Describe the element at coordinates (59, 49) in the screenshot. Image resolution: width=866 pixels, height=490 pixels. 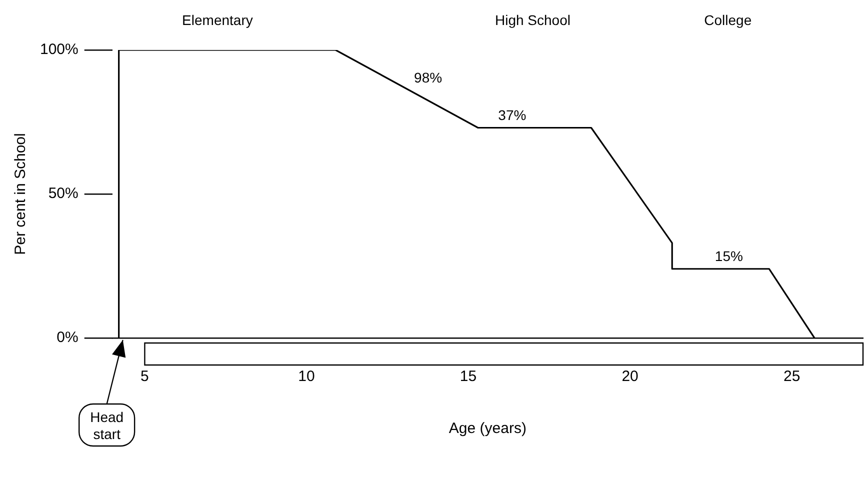
I see `y-tick-label: 100%` at that location.